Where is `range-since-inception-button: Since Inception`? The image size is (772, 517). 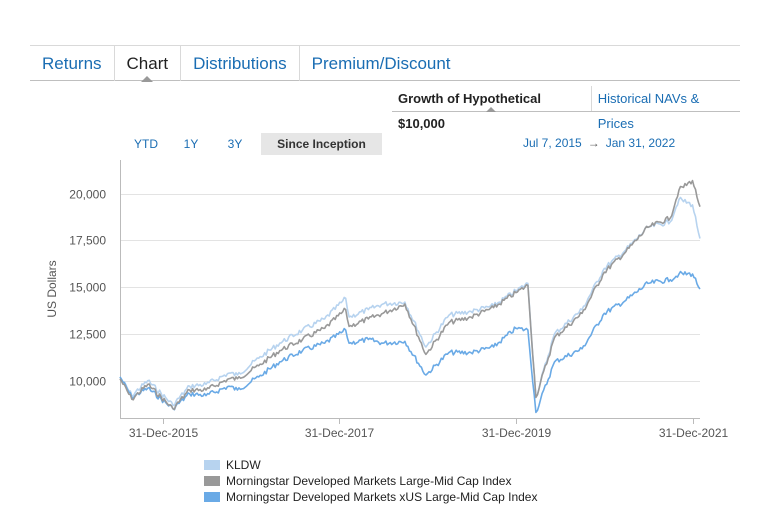 range-since-inception-button: Since Inception is located at coordinates (321, 144).